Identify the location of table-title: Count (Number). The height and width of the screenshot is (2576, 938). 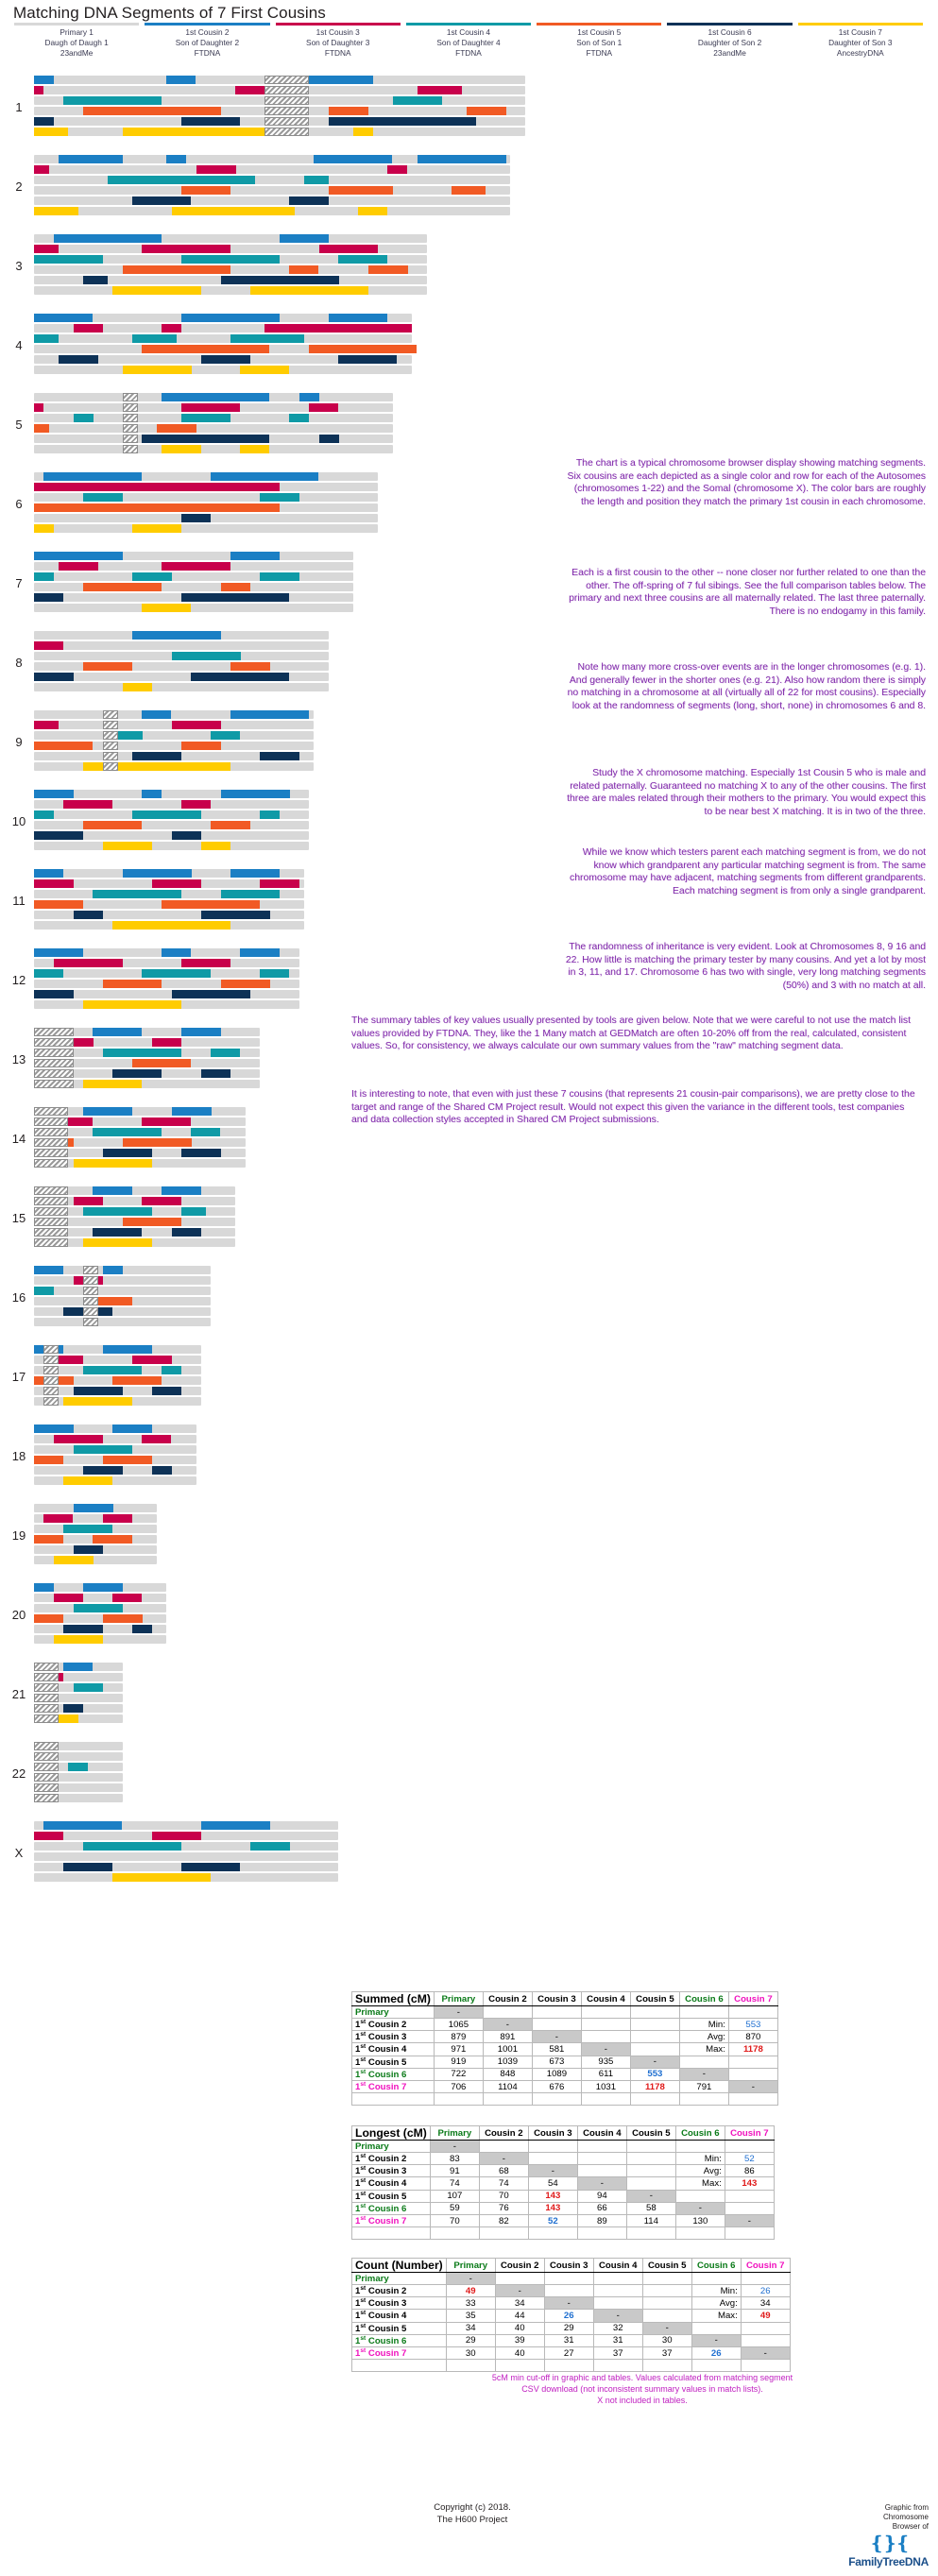
(399, 2266).